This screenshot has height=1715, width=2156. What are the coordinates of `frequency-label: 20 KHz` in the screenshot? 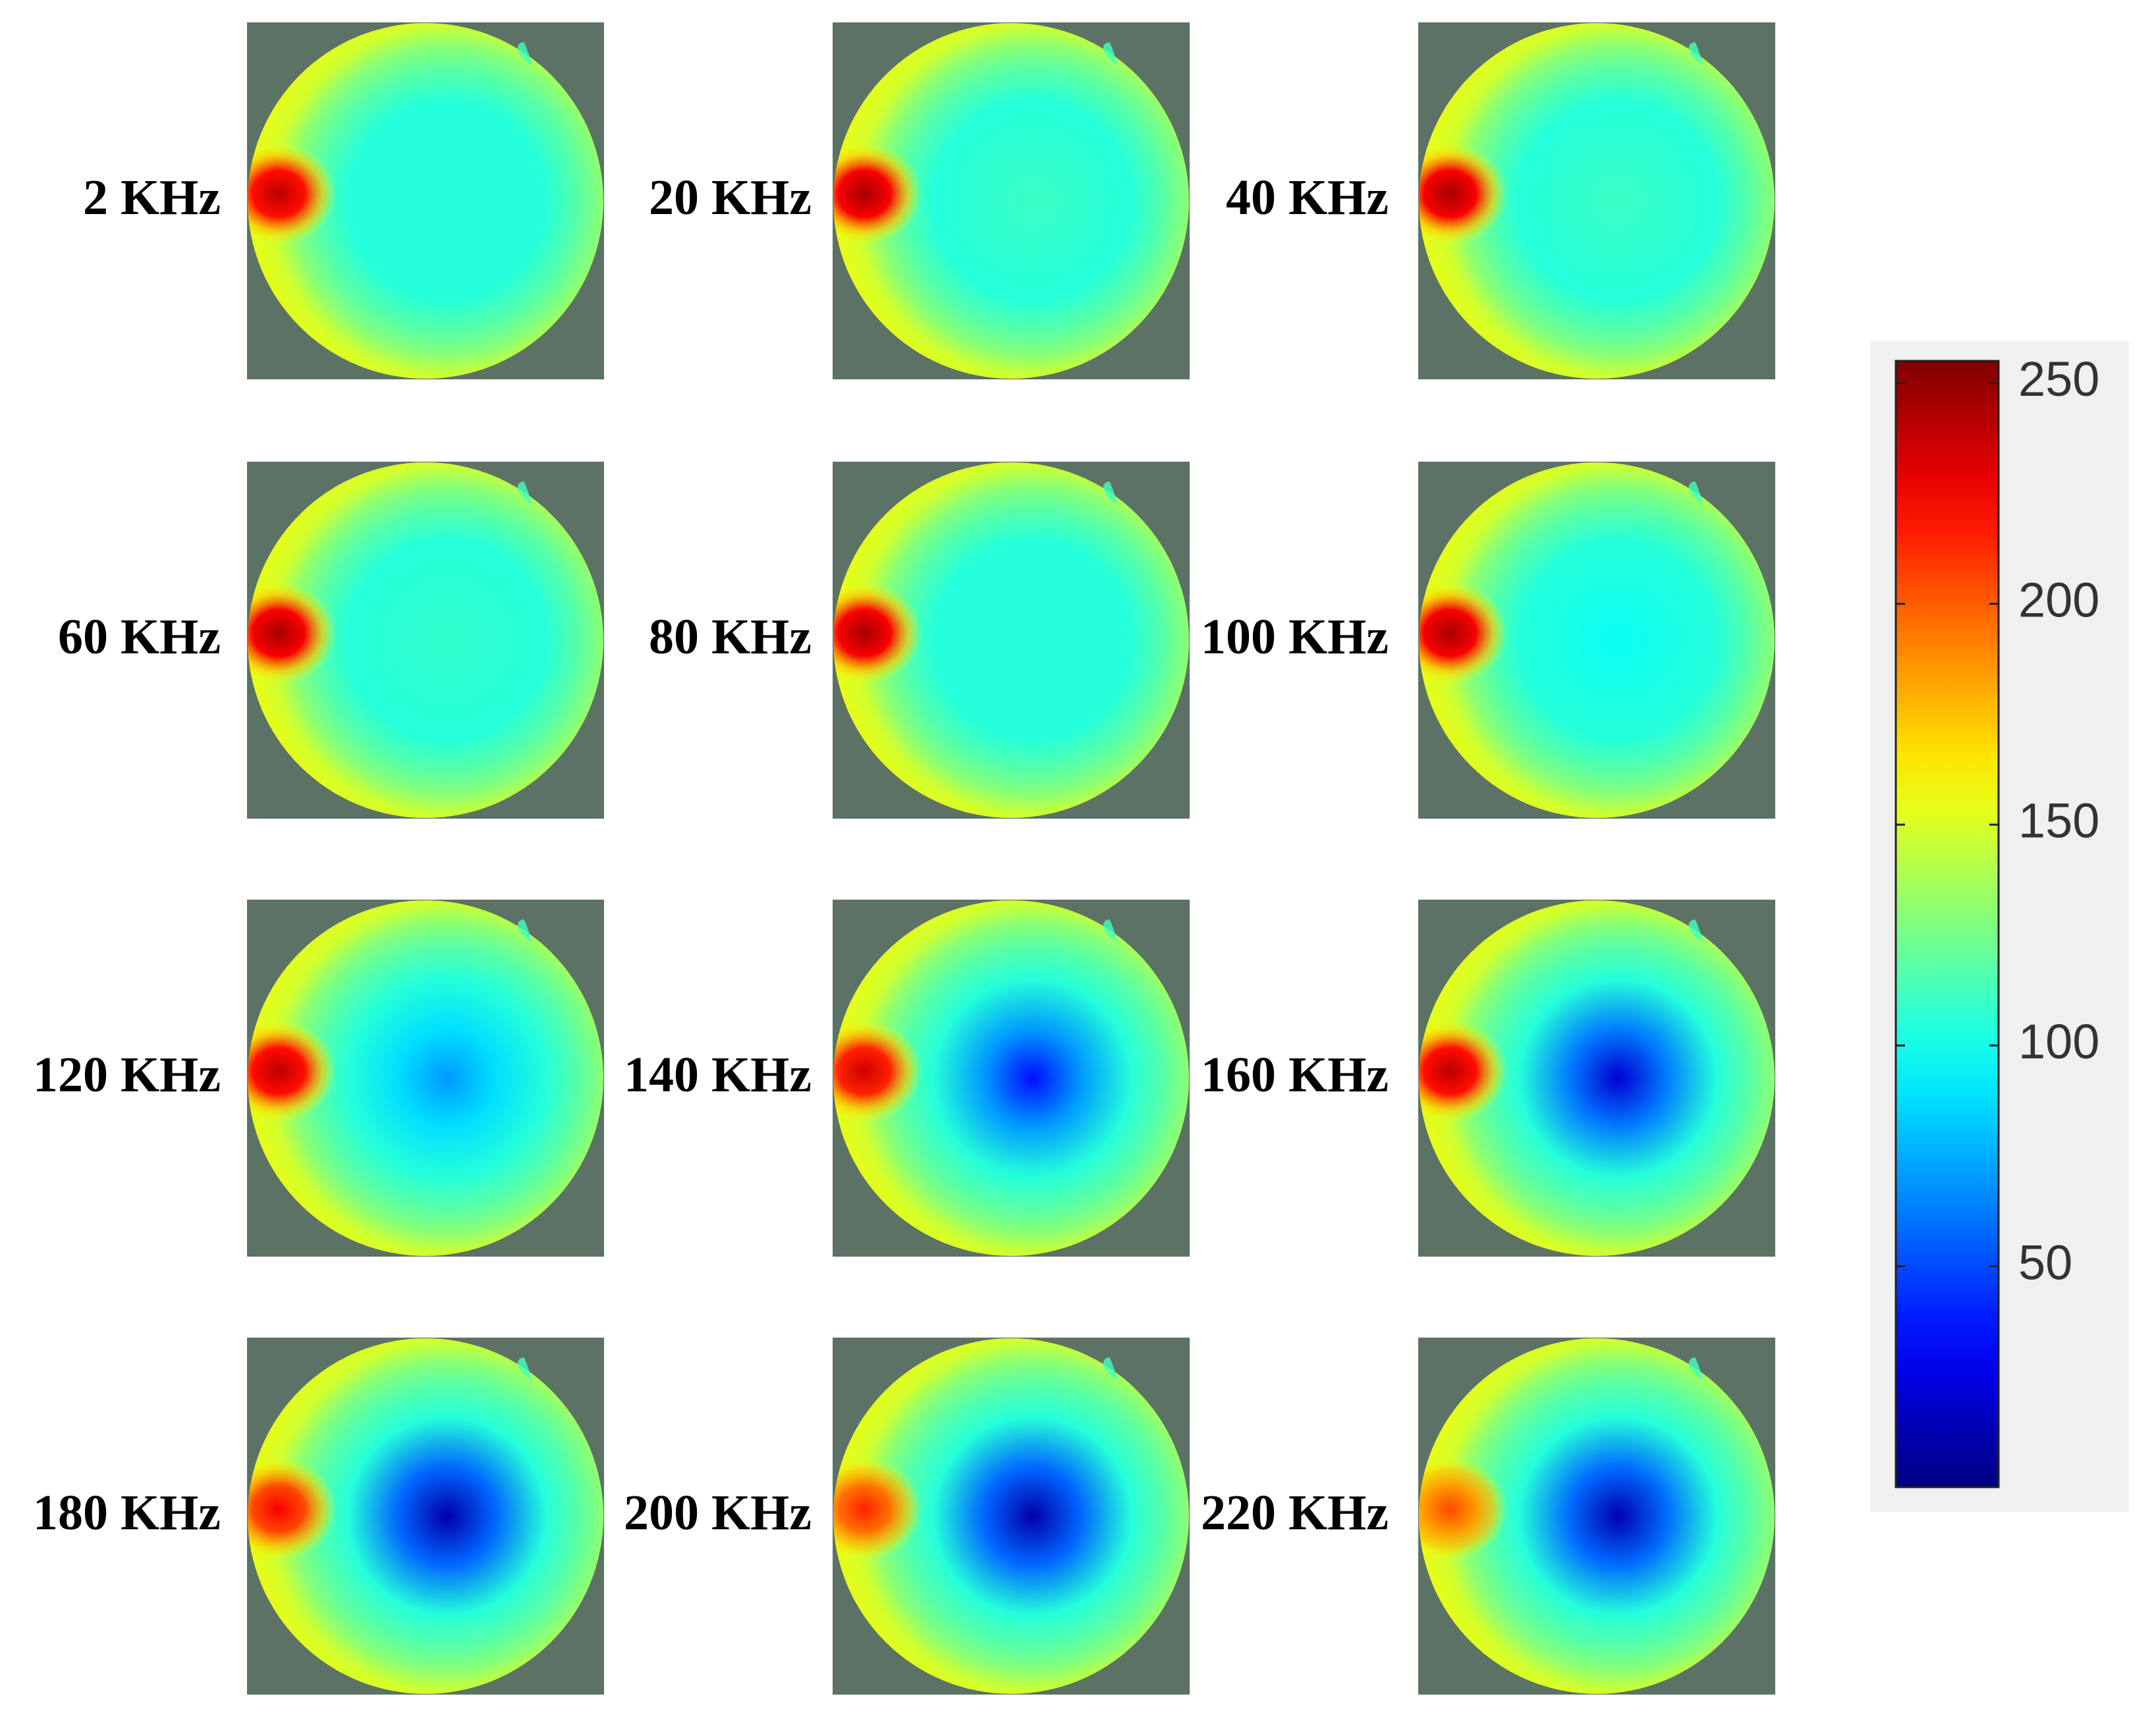 It's located at (730, 197).